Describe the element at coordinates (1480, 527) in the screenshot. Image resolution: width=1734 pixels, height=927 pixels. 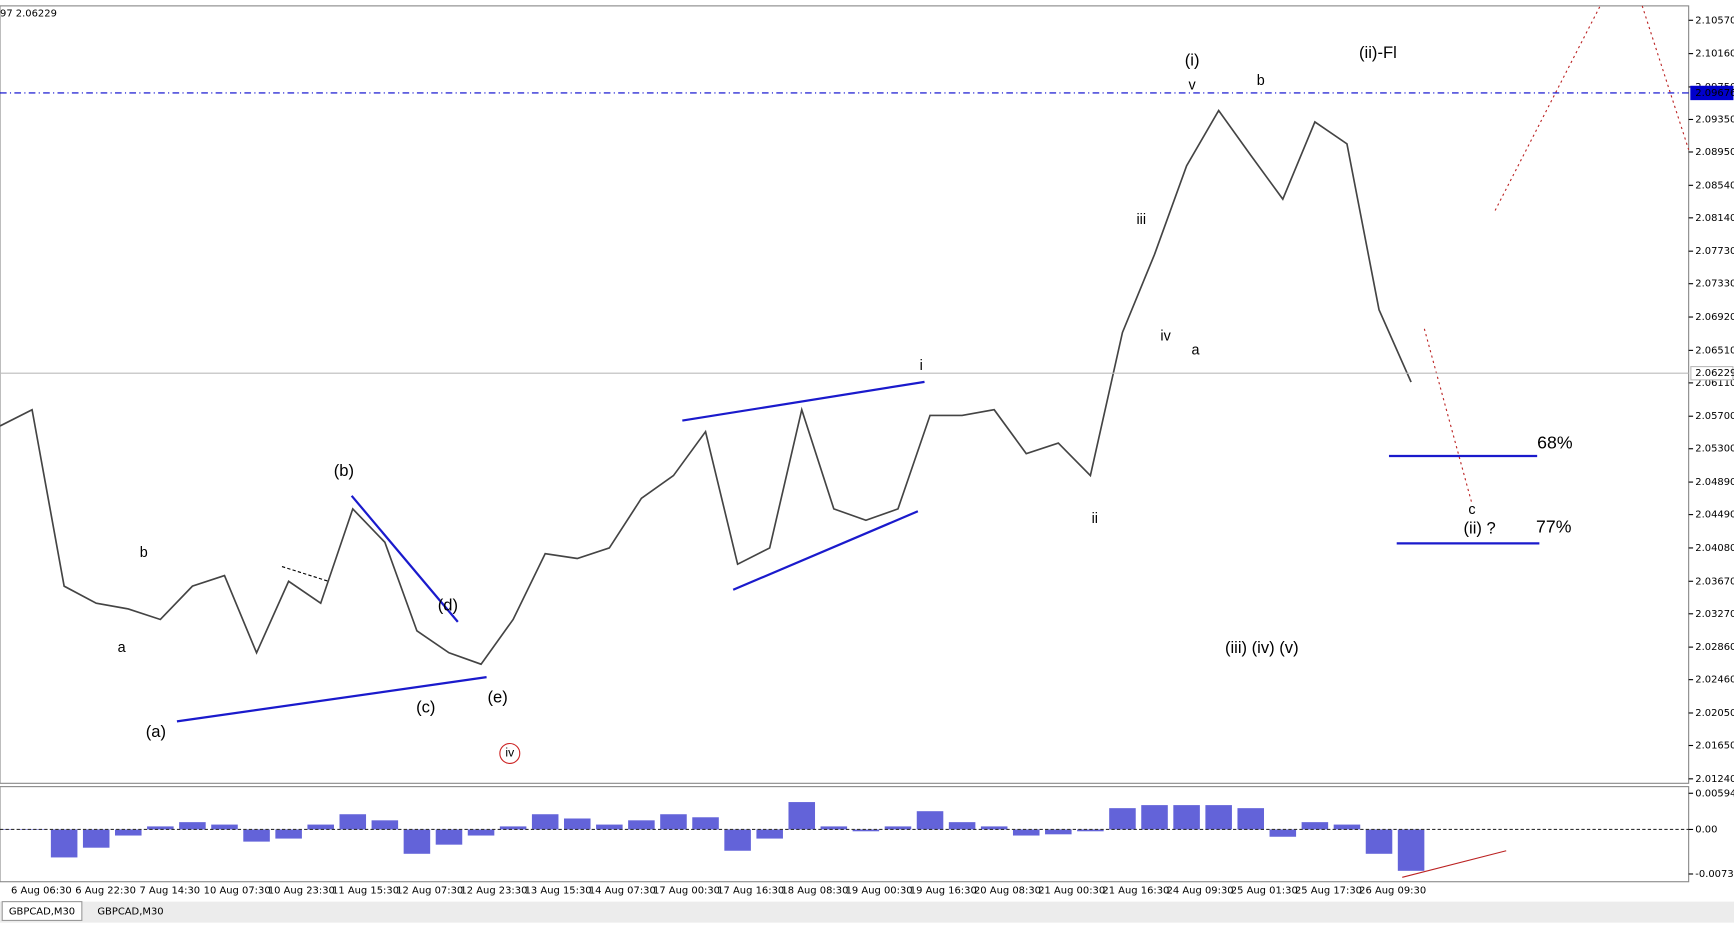
I see `wave-label: (ii) ?` at that location.